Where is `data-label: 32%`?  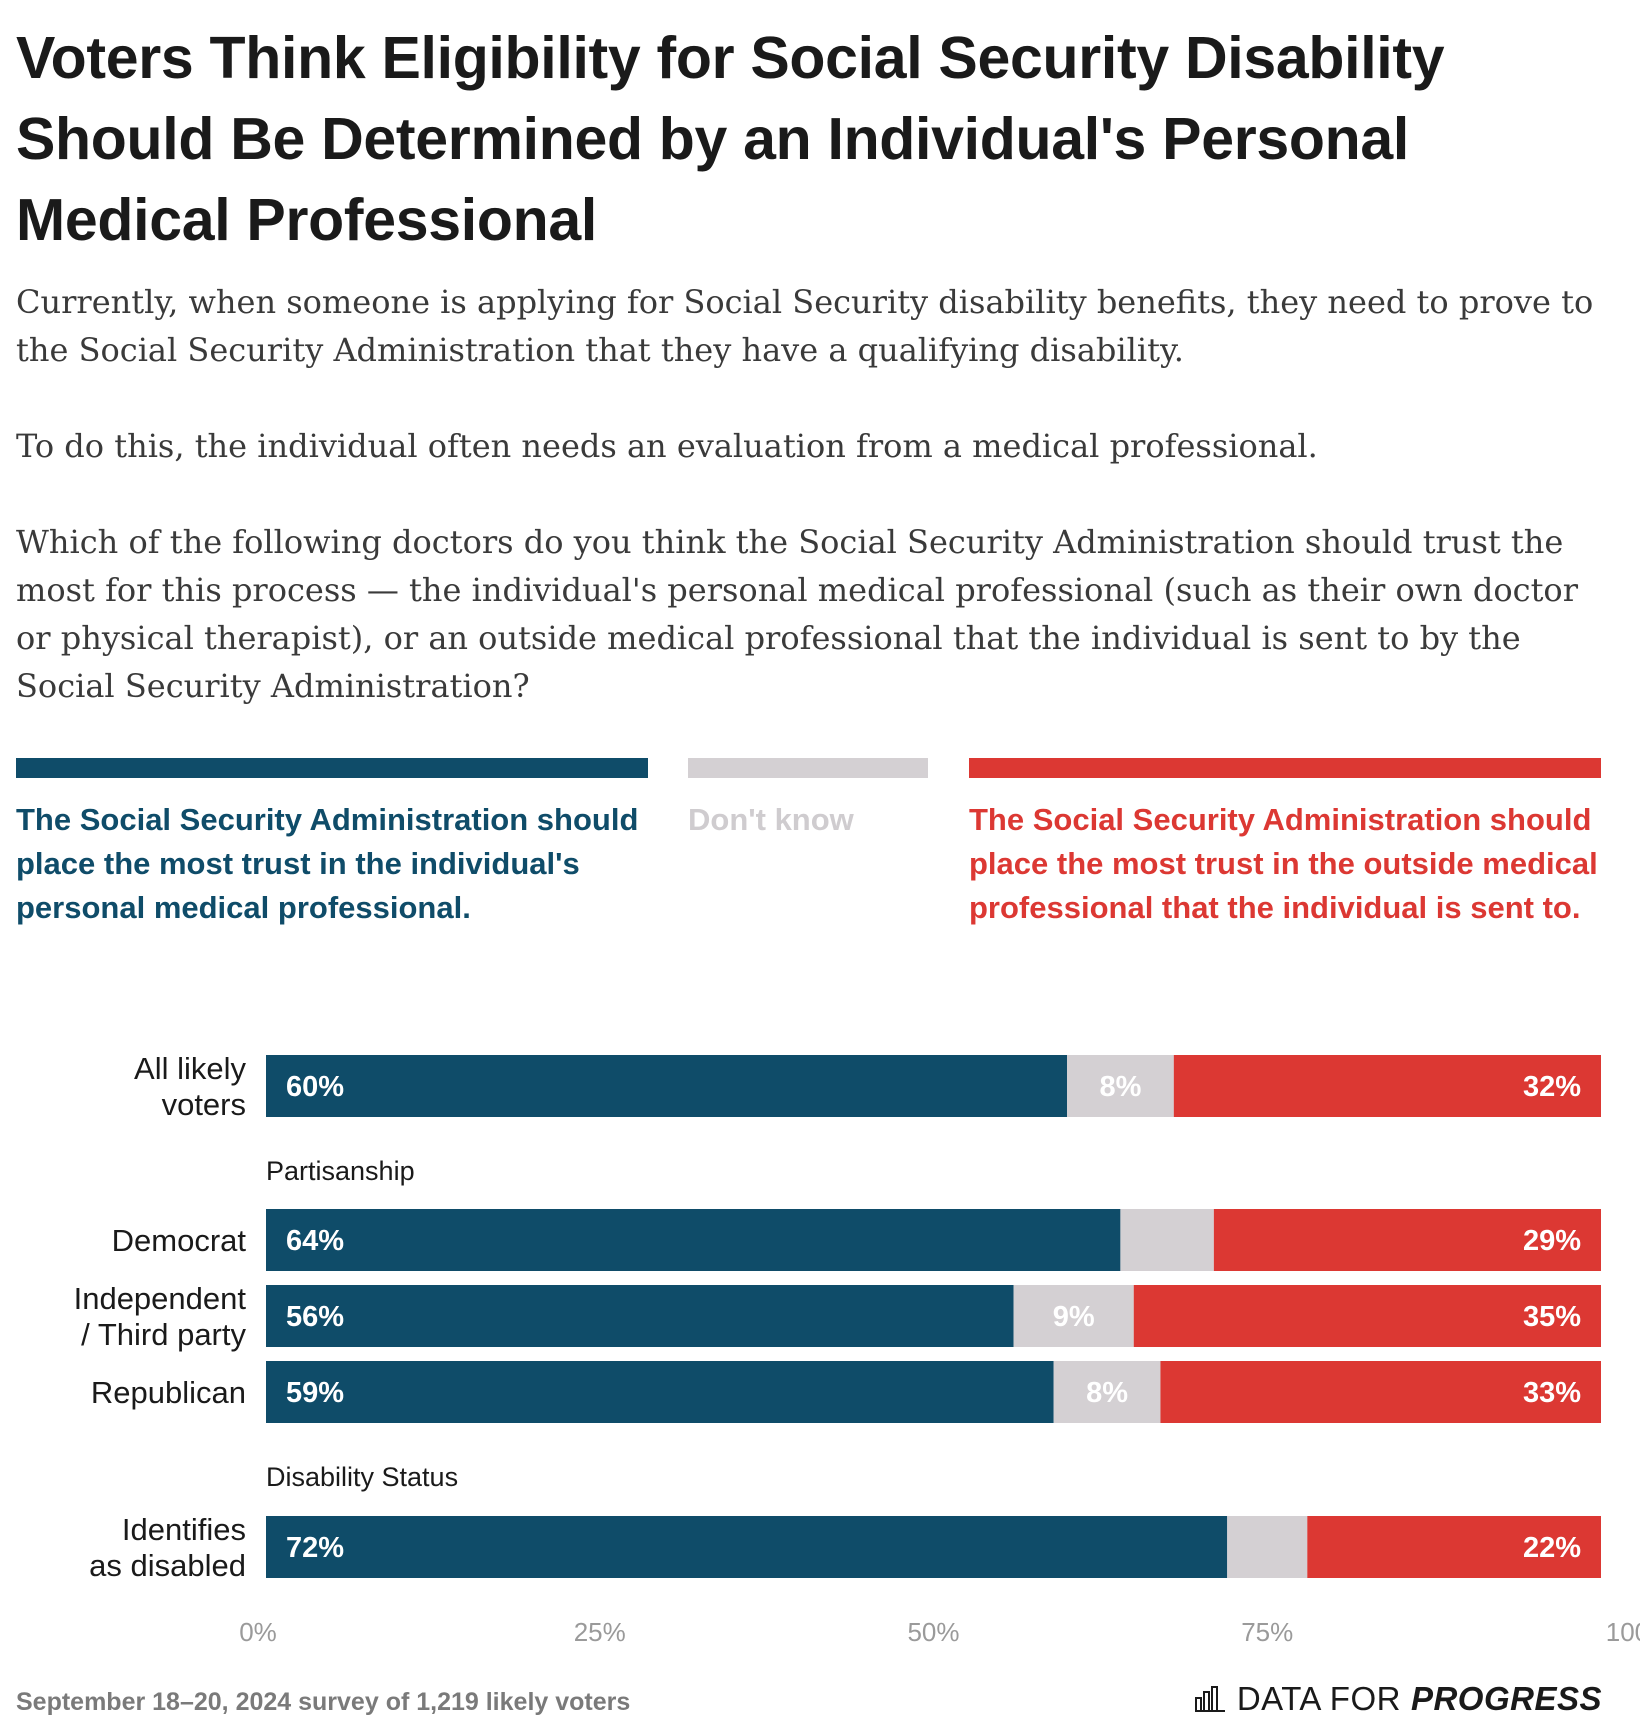 data-label: 32% is located at coordinates (1552, 1087).